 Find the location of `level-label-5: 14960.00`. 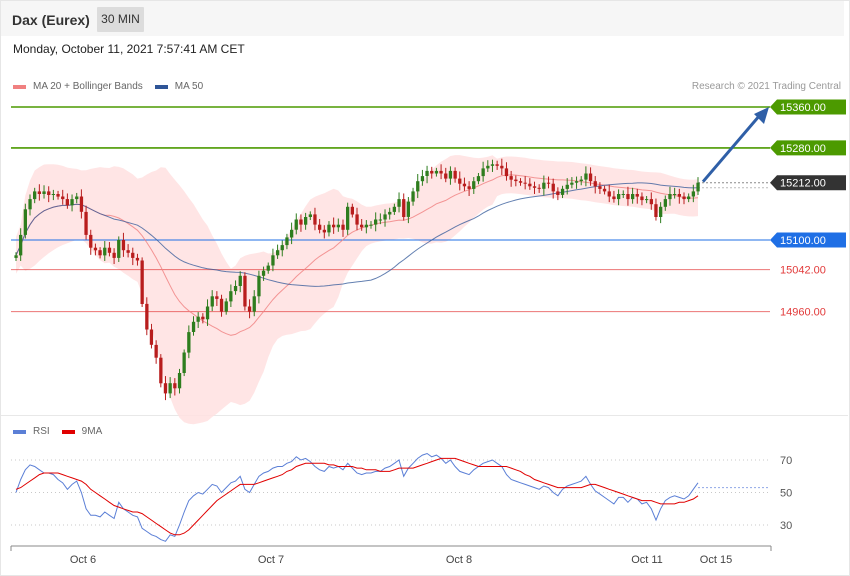

level-label-5: 14960.00 is located at coordinates (803, 313).